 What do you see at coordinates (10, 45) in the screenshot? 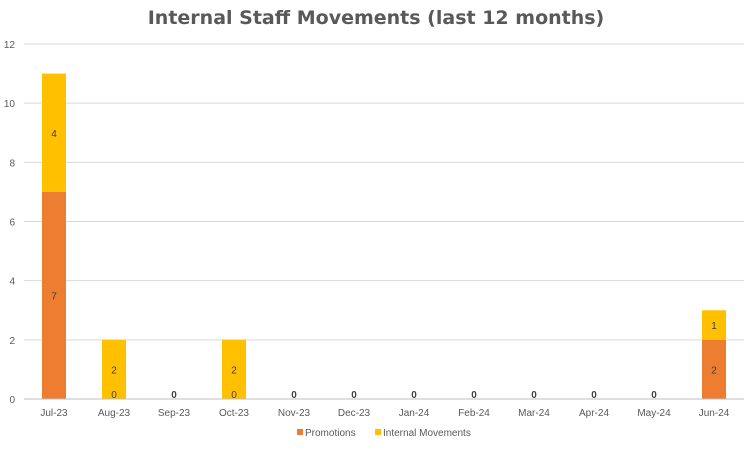
I see `y-tick-label: 12` at bounding box center [10, 45].